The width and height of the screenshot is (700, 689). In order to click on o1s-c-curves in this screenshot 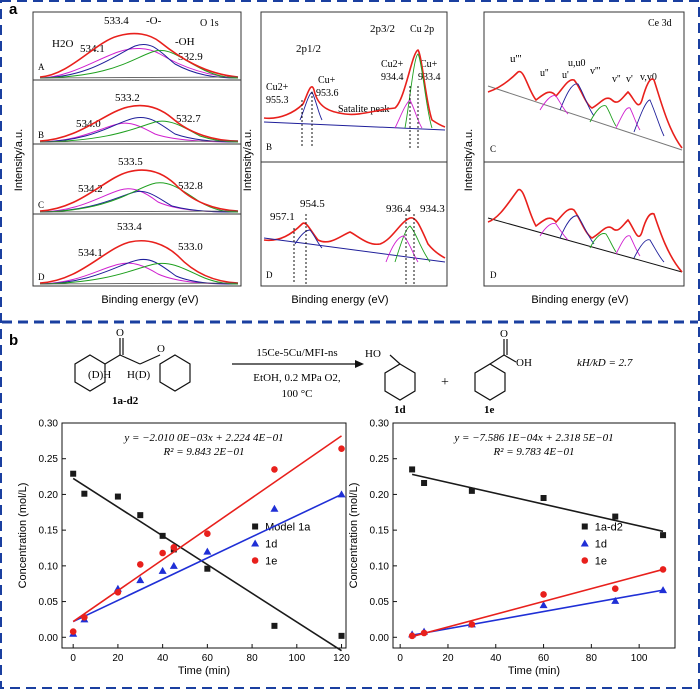, I will do `click(139, 191)`.